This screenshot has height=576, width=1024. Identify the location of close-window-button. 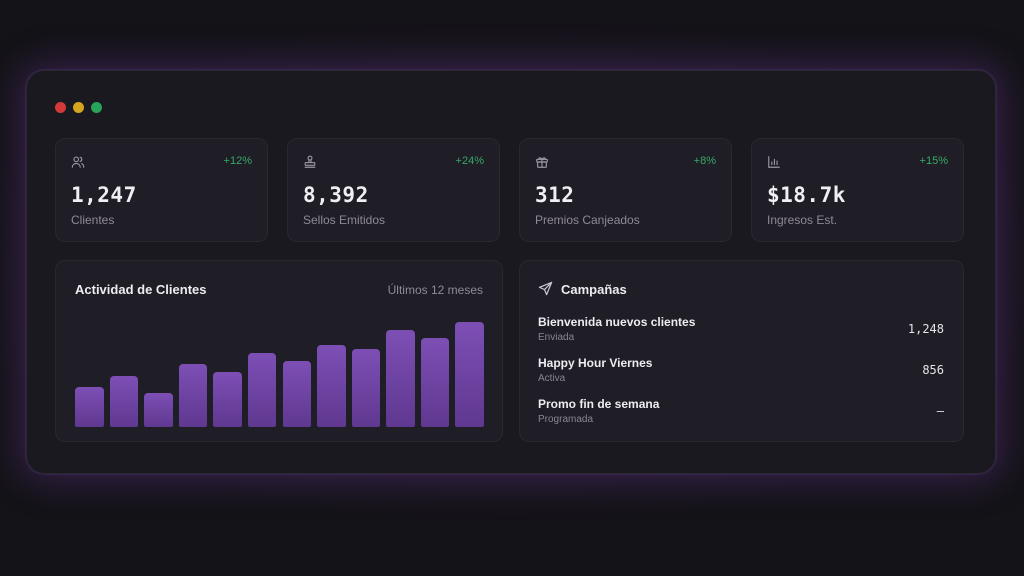
(60, 107).